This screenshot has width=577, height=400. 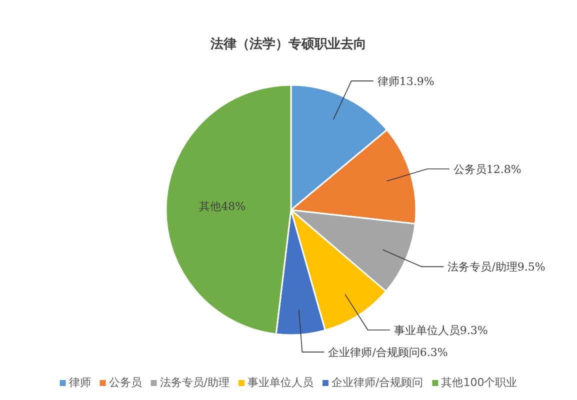 I want to click on data-label: 公务员12.8%, so click(x=487, y=169).